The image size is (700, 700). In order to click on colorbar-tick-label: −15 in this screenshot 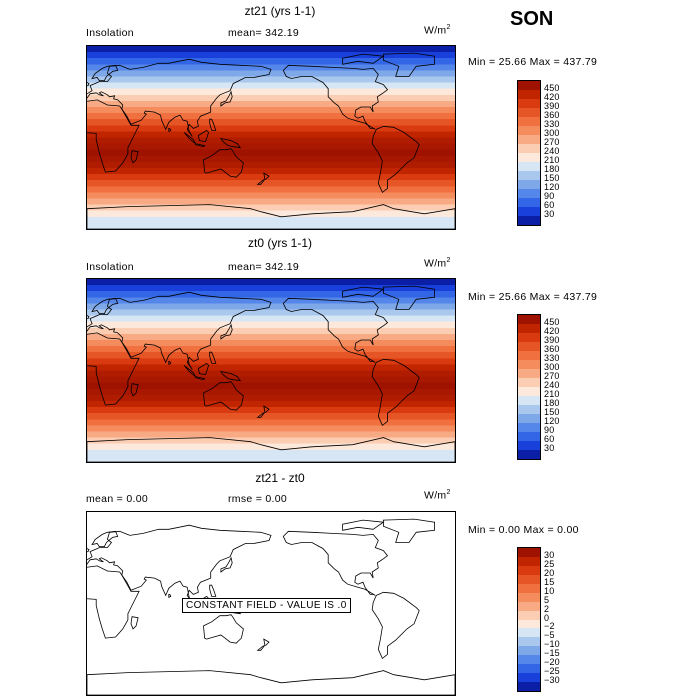, I will do `click(552, 653)`.